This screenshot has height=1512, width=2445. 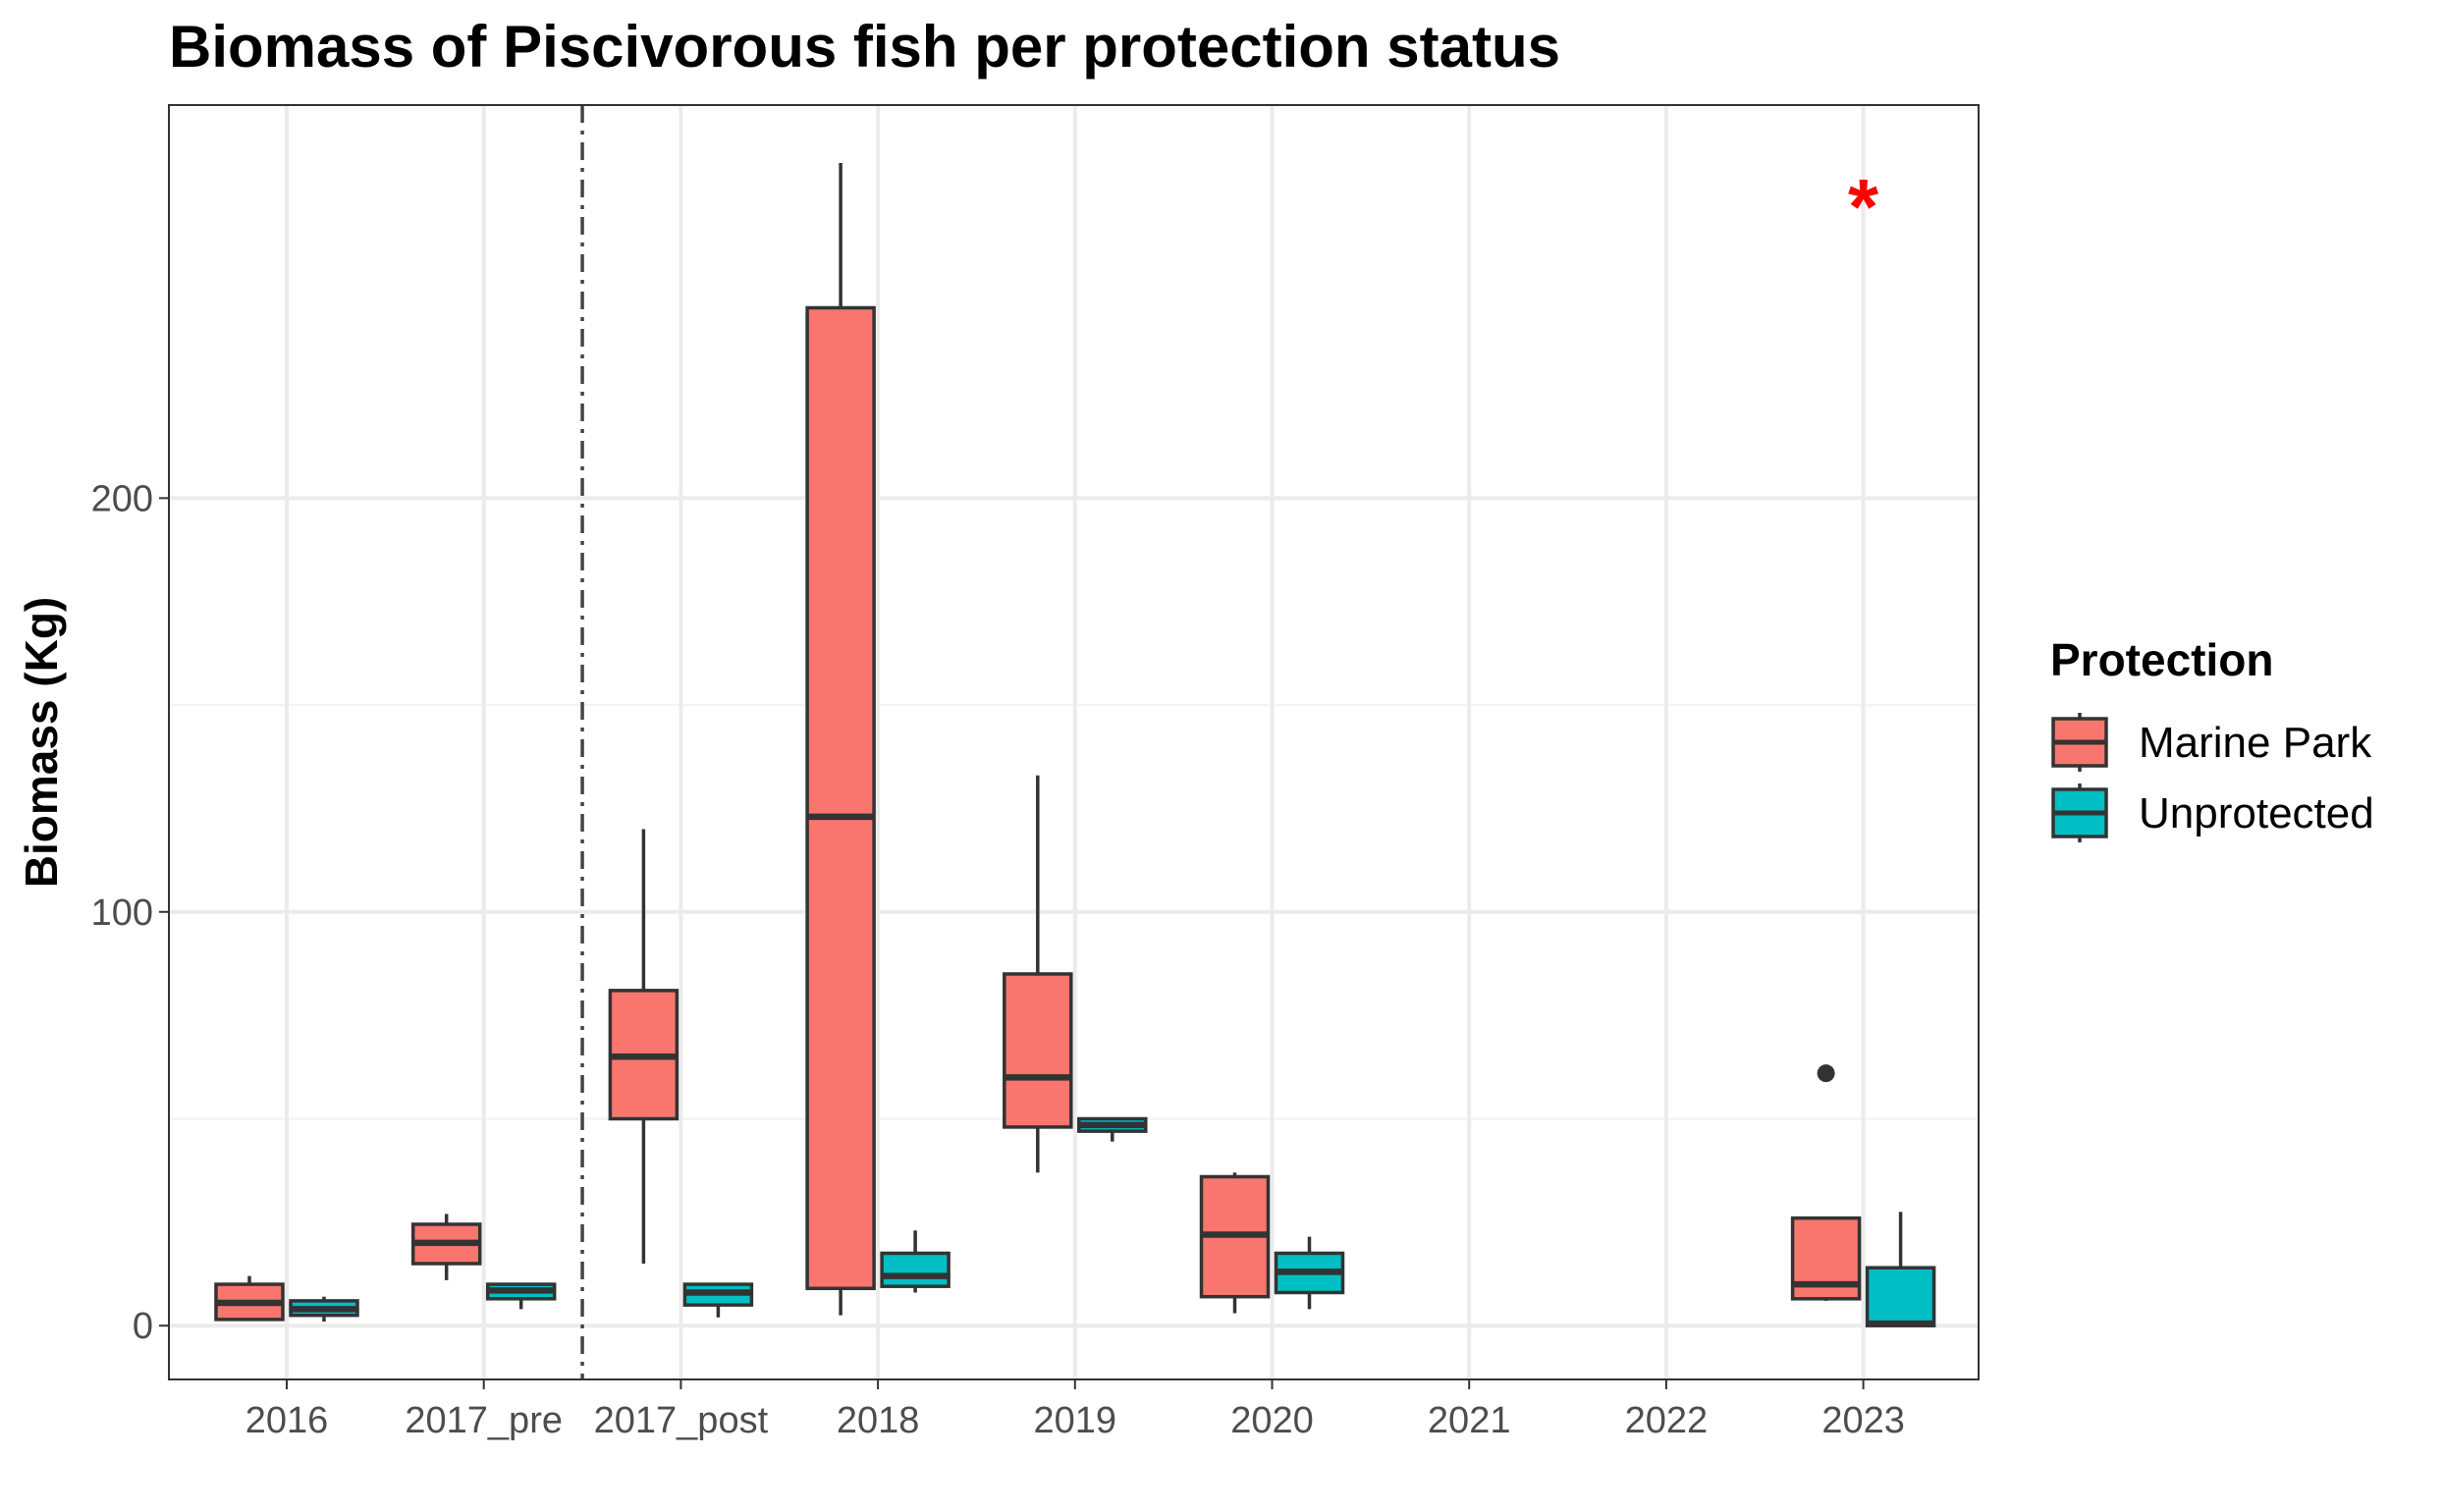 What do you see at coordinates (2079, 813) in the screenshot?
I see `legend-key-unprotected` at bounding box center [2079, 813].